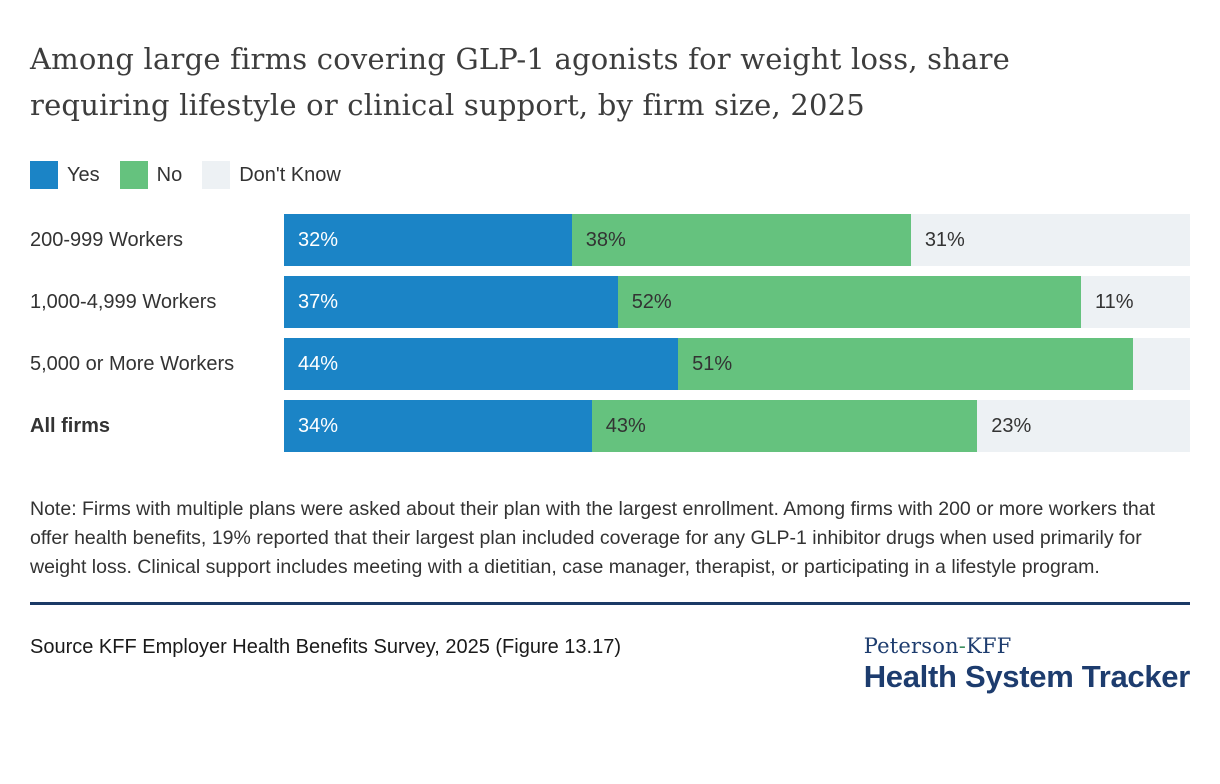  Describe the element at coordinates (1027, 646) in the screenshot. I see `logo-brand-line: Peterson-KFF` at that location.